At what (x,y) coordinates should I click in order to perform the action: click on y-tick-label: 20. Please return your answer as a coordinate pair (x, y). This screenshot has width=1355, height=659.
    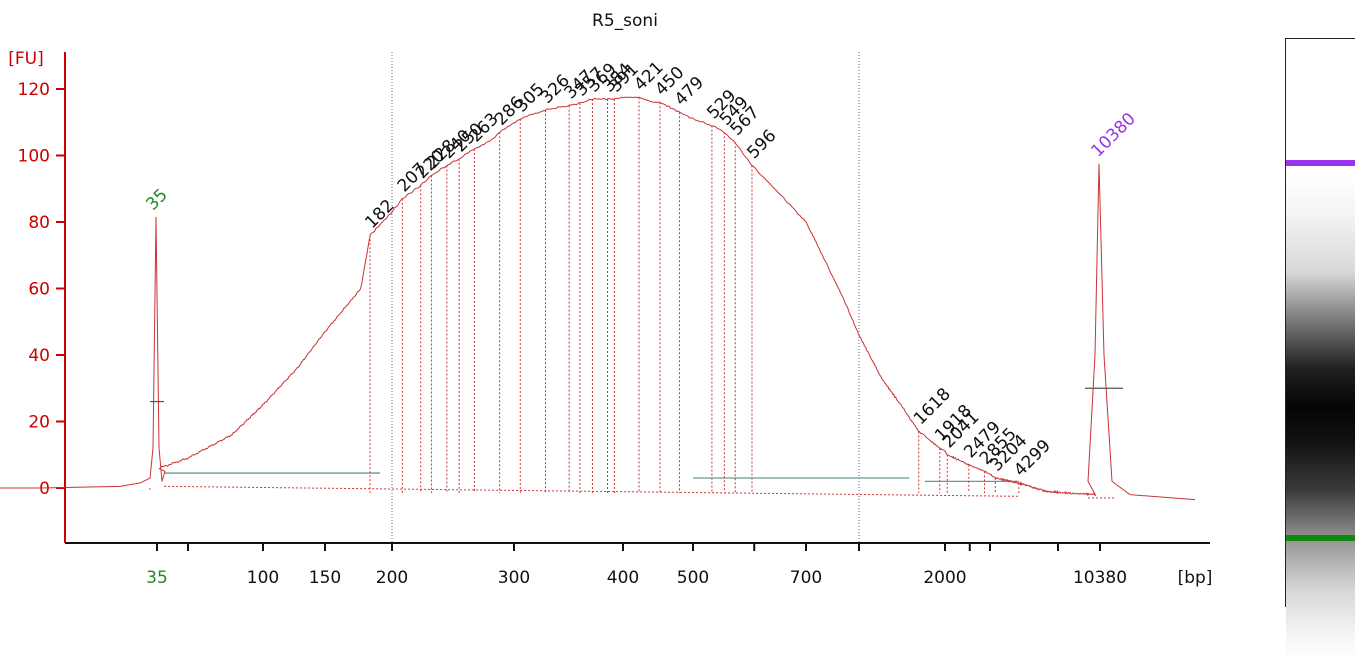
    Looking at the image, I should click on (39, 423).